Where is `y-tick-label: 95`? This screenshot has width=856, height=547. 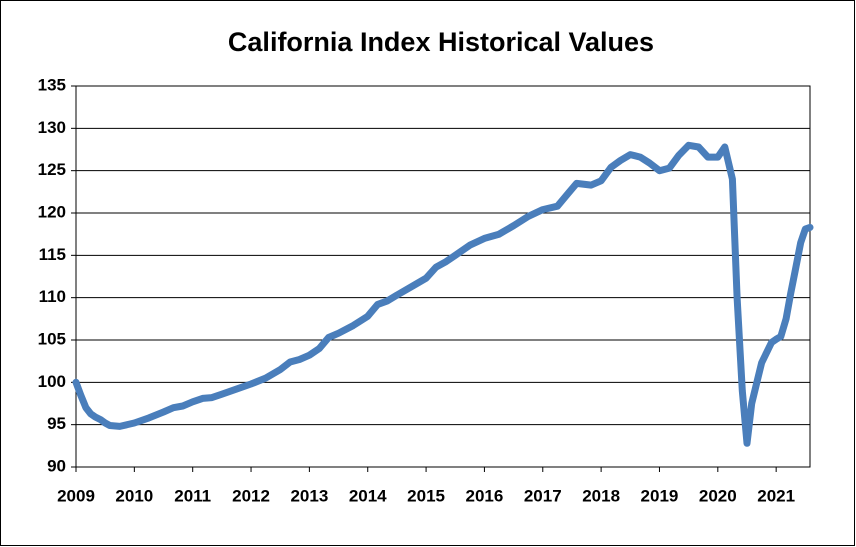
y-tick-label: 95 is located at coordinates (56, 423).